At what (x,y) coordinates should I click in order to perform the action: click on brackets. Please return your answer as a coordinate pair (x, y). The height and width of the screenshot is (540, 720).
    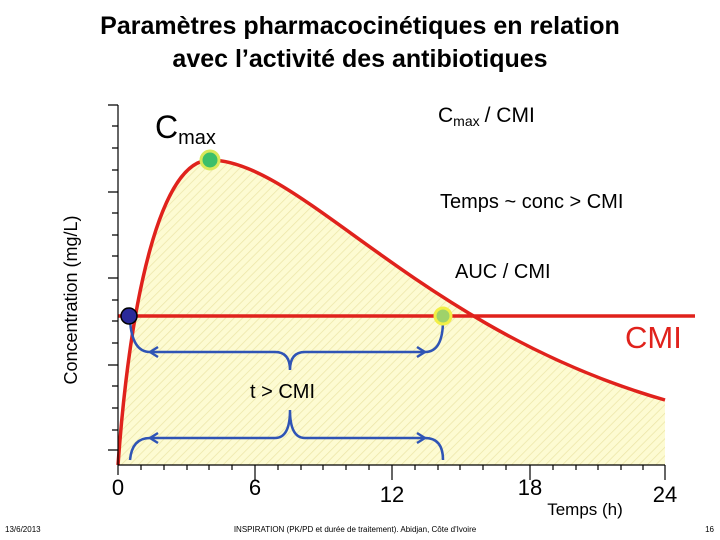
    Looking at the image, I should click on (286, 390).